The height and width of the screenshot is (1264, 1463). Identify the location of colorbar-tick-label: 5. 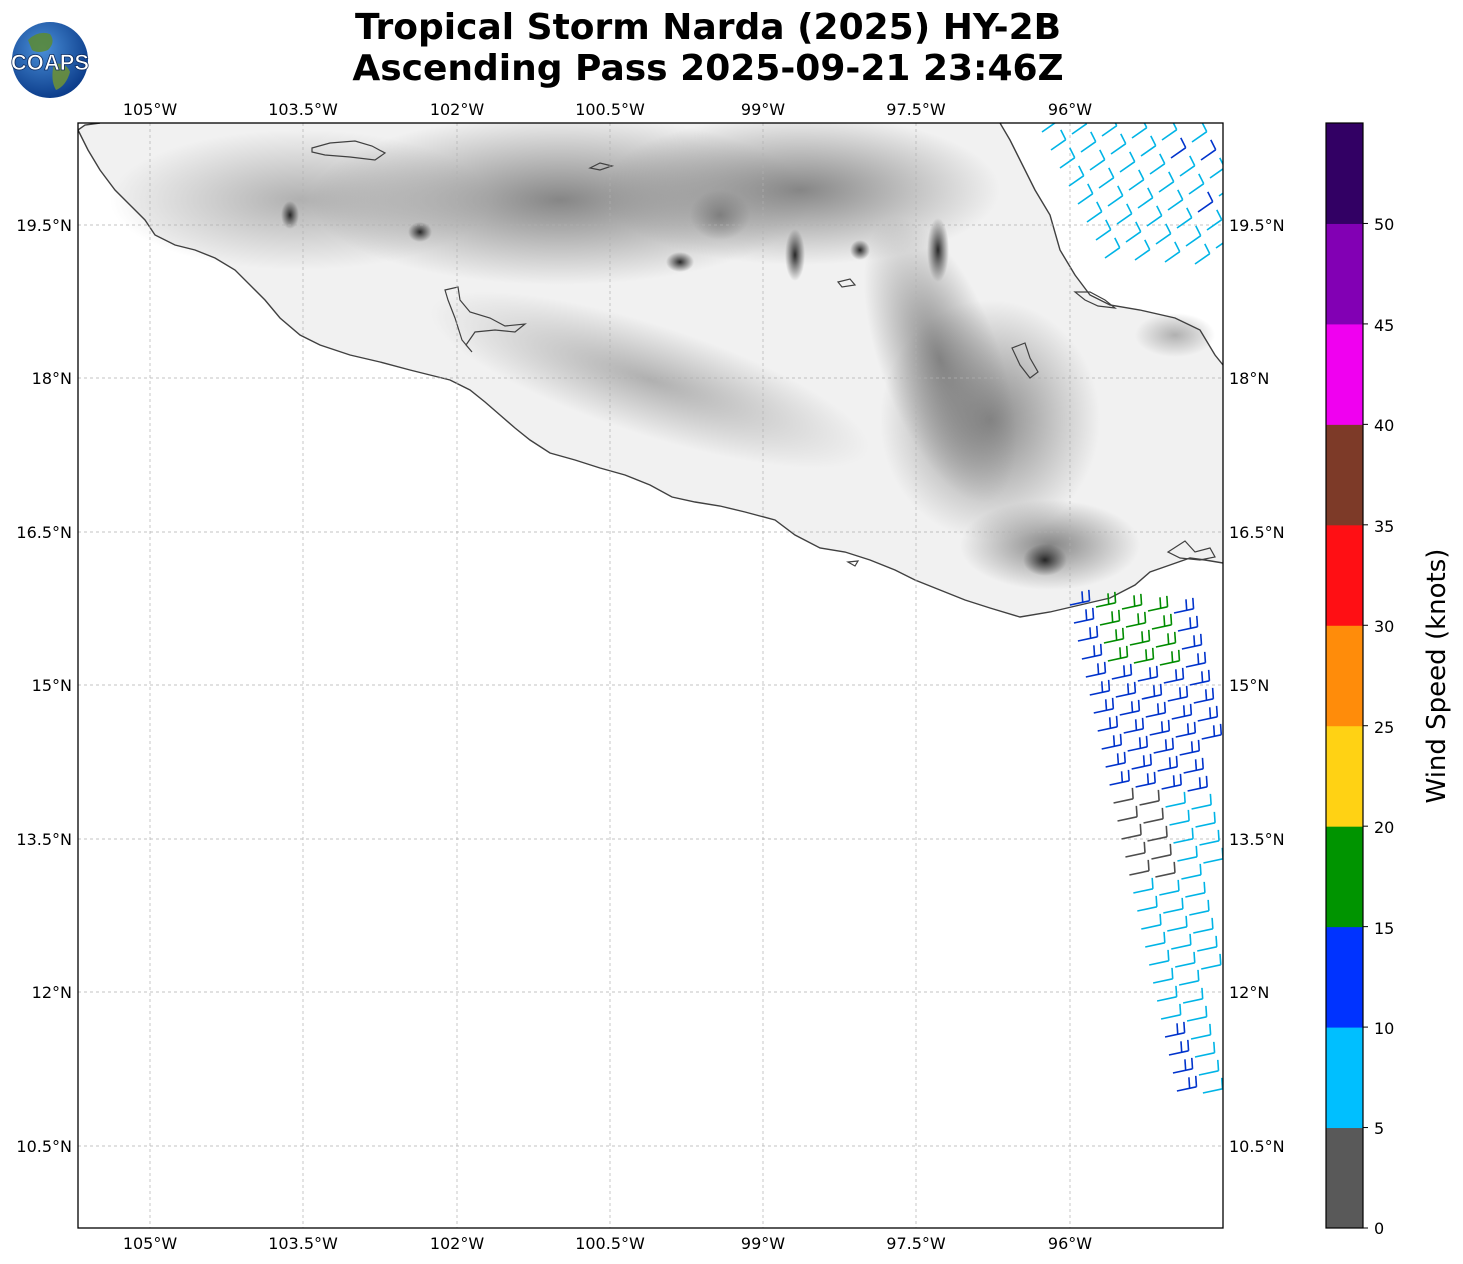
(1379, 1128).